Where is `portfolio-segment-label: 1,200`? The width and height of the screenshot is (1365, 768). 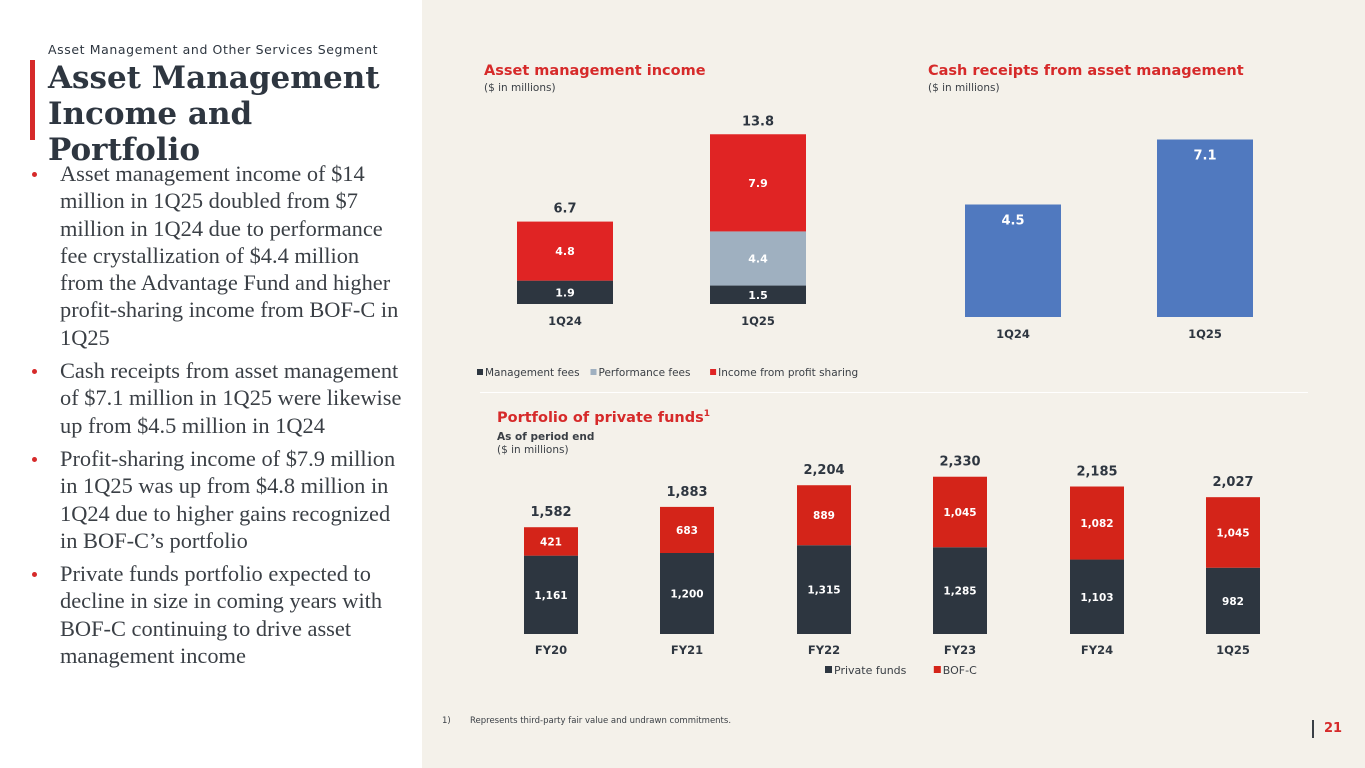 portfolio-segment-label: 1,200 is located at coordinates (686, 595).